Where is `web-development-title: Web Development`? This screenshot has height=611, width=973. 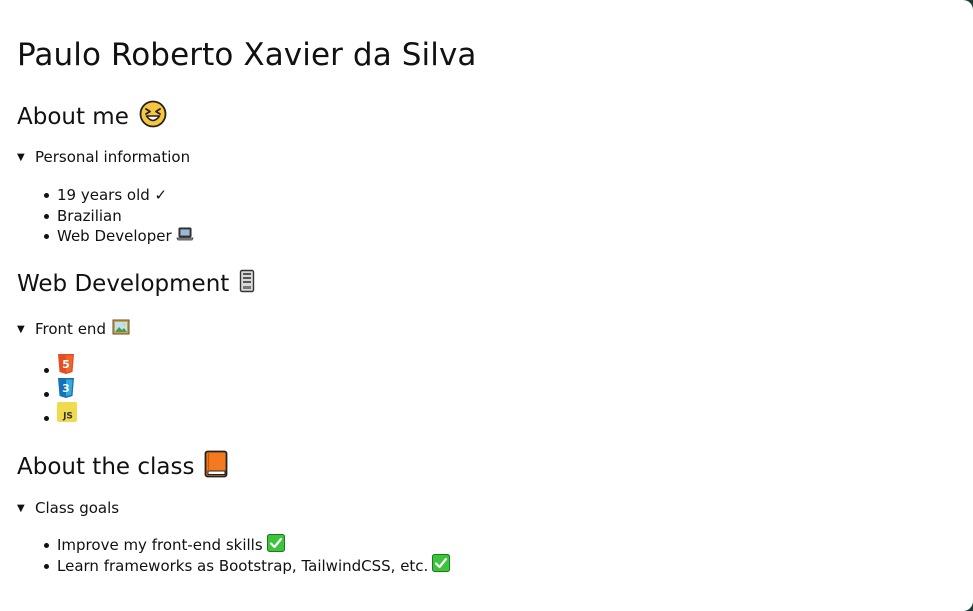
web-development-title: Web Development is located at coordinates (123, 284).